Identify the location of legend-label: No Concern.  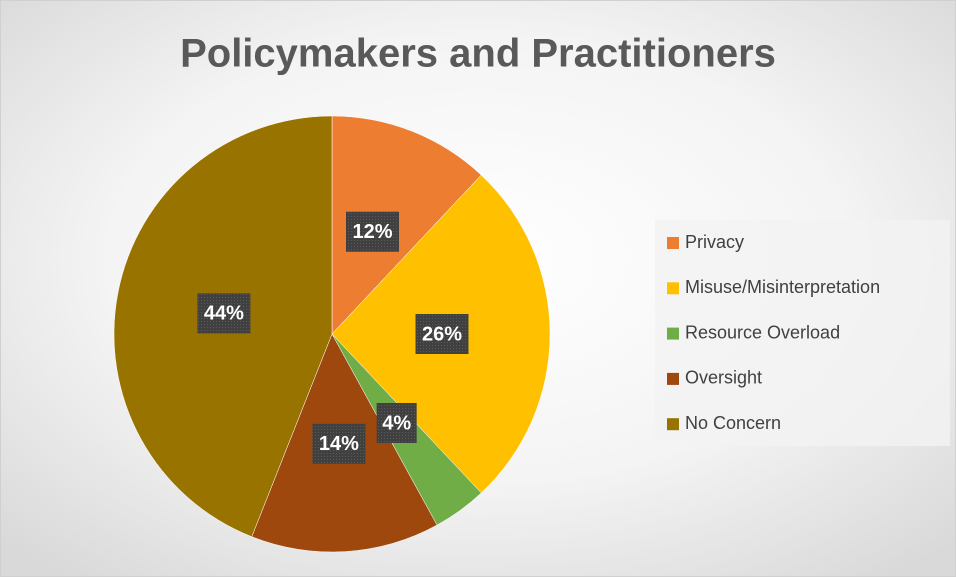
(733, 423).